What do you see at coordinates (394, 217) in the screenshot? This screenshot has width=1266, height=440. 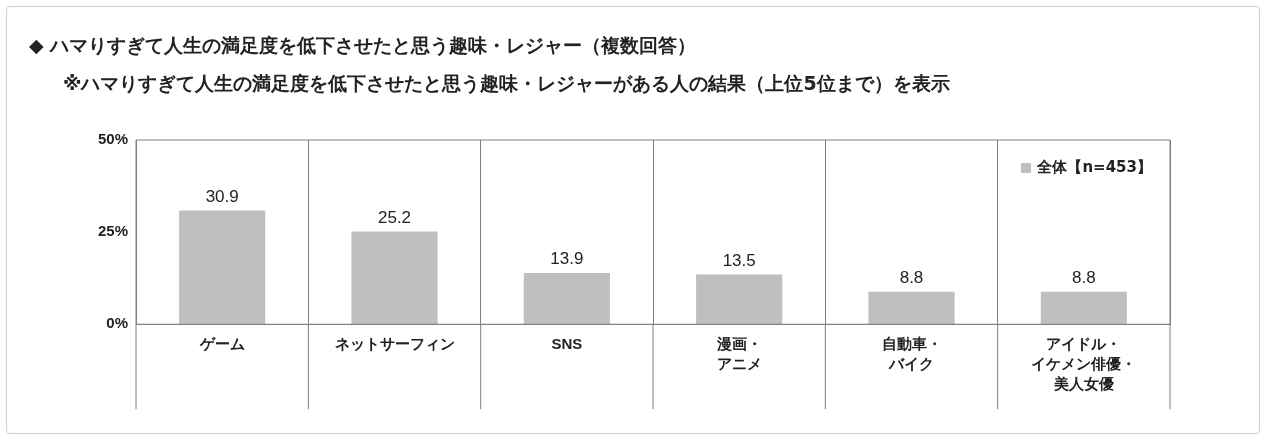 I see `data-label: 25.2` at bounding box center [394, 217].